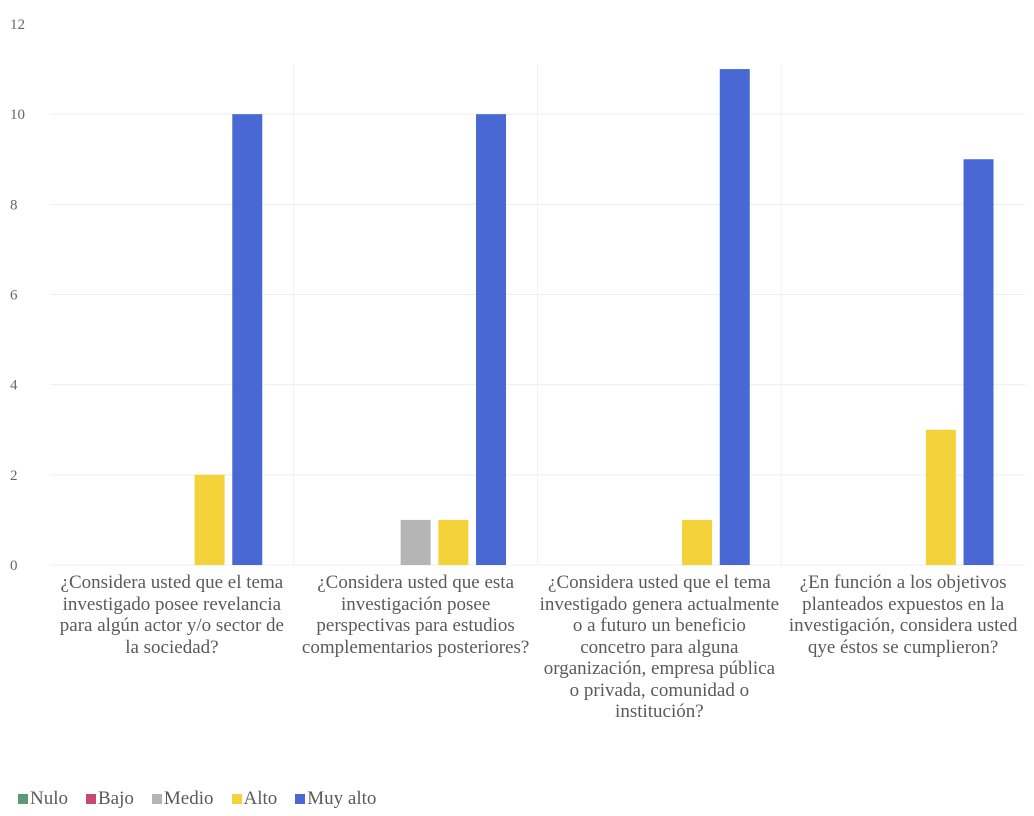  Describe the element at coordinates (260, 798) in the screenshot. I see `legend-label: Alto` at that location.